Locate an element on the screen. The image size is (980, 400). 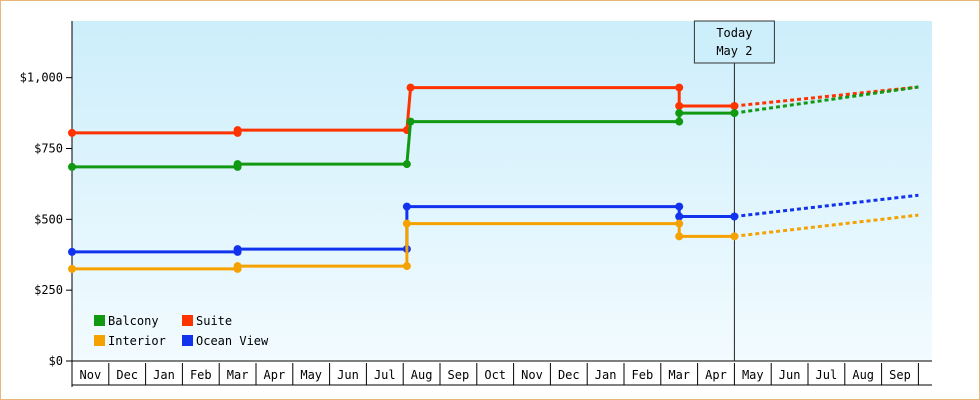
y-tick-label: $750 is located at coordinates (48, 149).